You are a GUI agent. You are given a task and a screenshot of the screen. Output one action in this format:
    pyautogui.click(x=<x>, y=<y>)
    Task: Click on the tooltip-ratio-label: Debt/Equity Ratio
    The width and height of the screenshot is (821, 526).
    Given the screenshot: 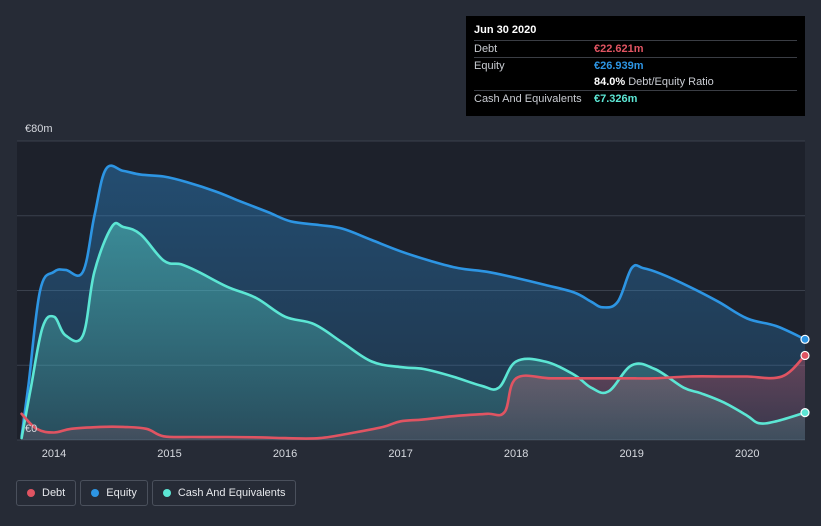 What is the action you would take?
    pyautogui.click(x=671, y=82)
    